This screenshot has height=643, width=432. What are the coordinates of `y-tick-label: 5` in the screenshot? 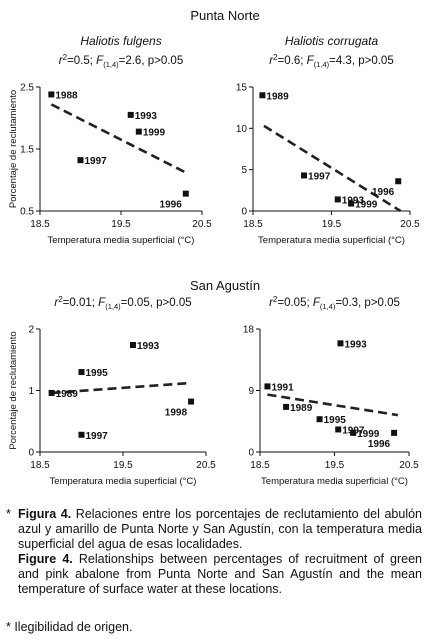 It's located at (244, 170).